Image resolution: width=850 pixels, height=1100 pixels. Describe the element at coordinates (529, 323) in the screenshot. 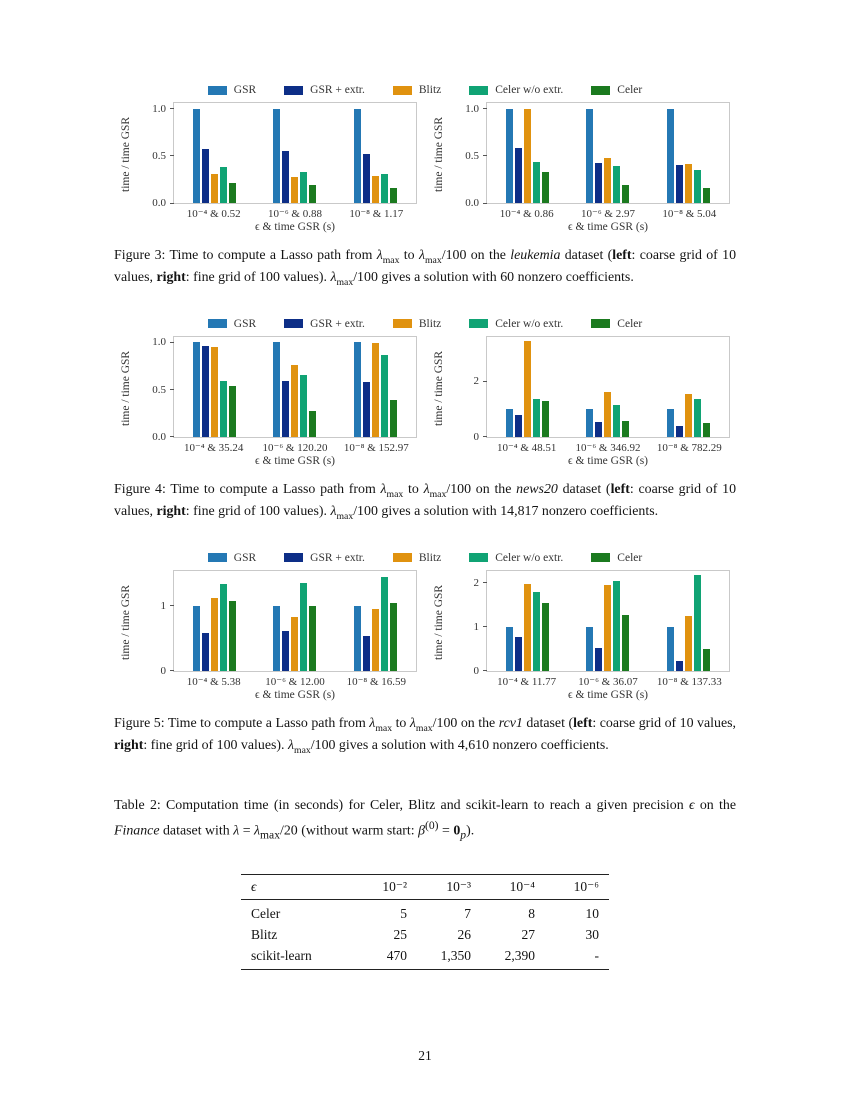

I see `legend-label: Celer w/o extr.` at that location.